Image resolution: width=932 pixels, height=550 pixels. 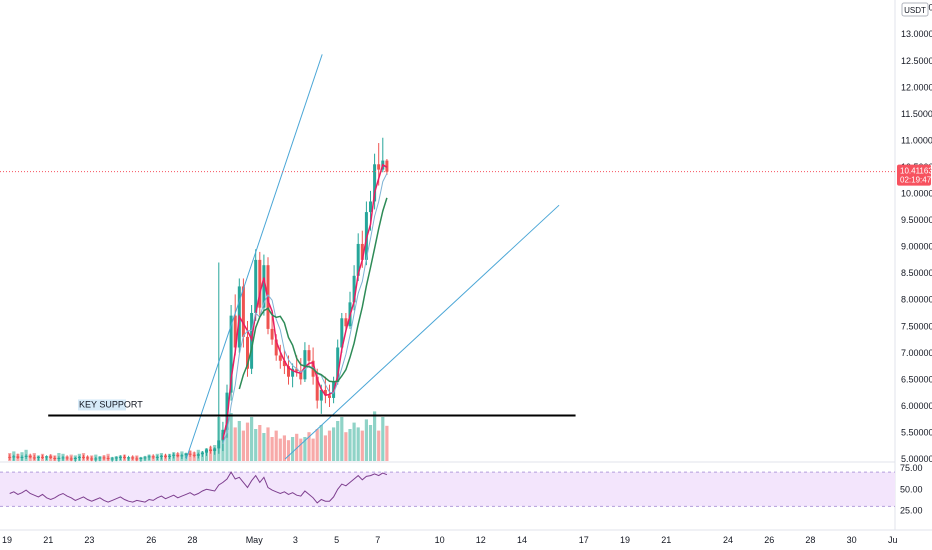 What do you see at coordinates (728, 540) in the screenshot?
I see `date-tick-label: 24` at bounding box center [728, 540].